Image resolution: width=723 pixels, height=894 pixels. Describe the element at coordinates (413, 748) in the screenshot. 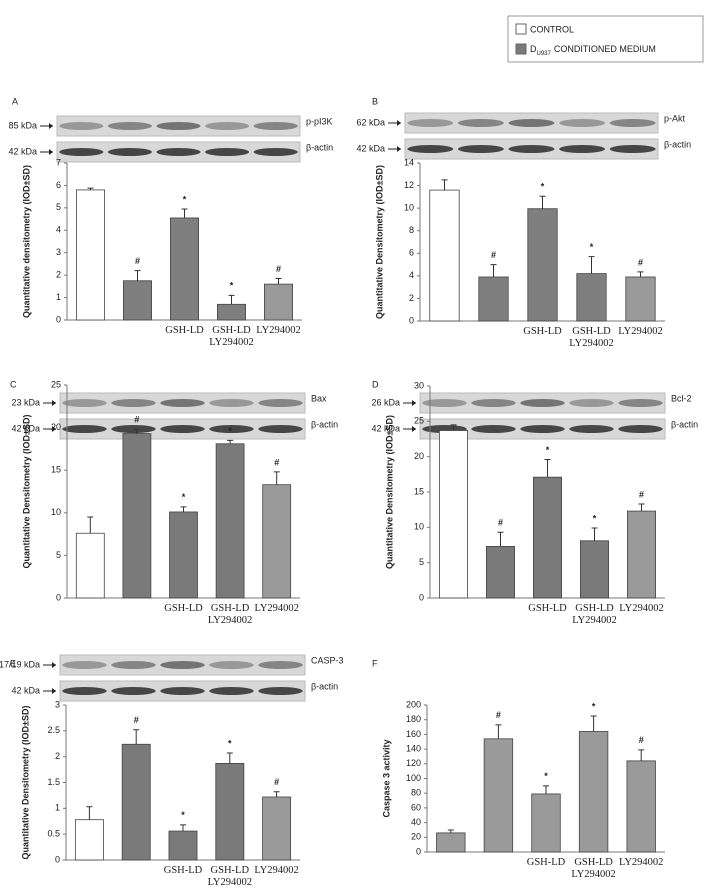

I see `y-tick-label: 140` at that location.